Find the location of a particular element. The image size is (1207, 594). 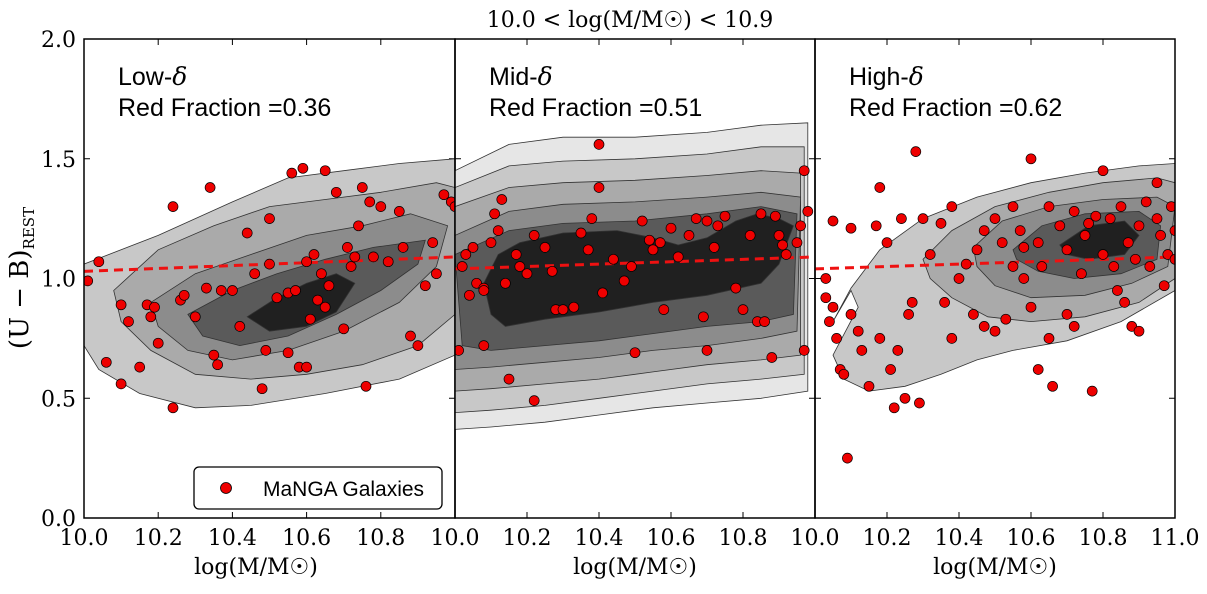

legend-box is located at coordinates (318, 488).